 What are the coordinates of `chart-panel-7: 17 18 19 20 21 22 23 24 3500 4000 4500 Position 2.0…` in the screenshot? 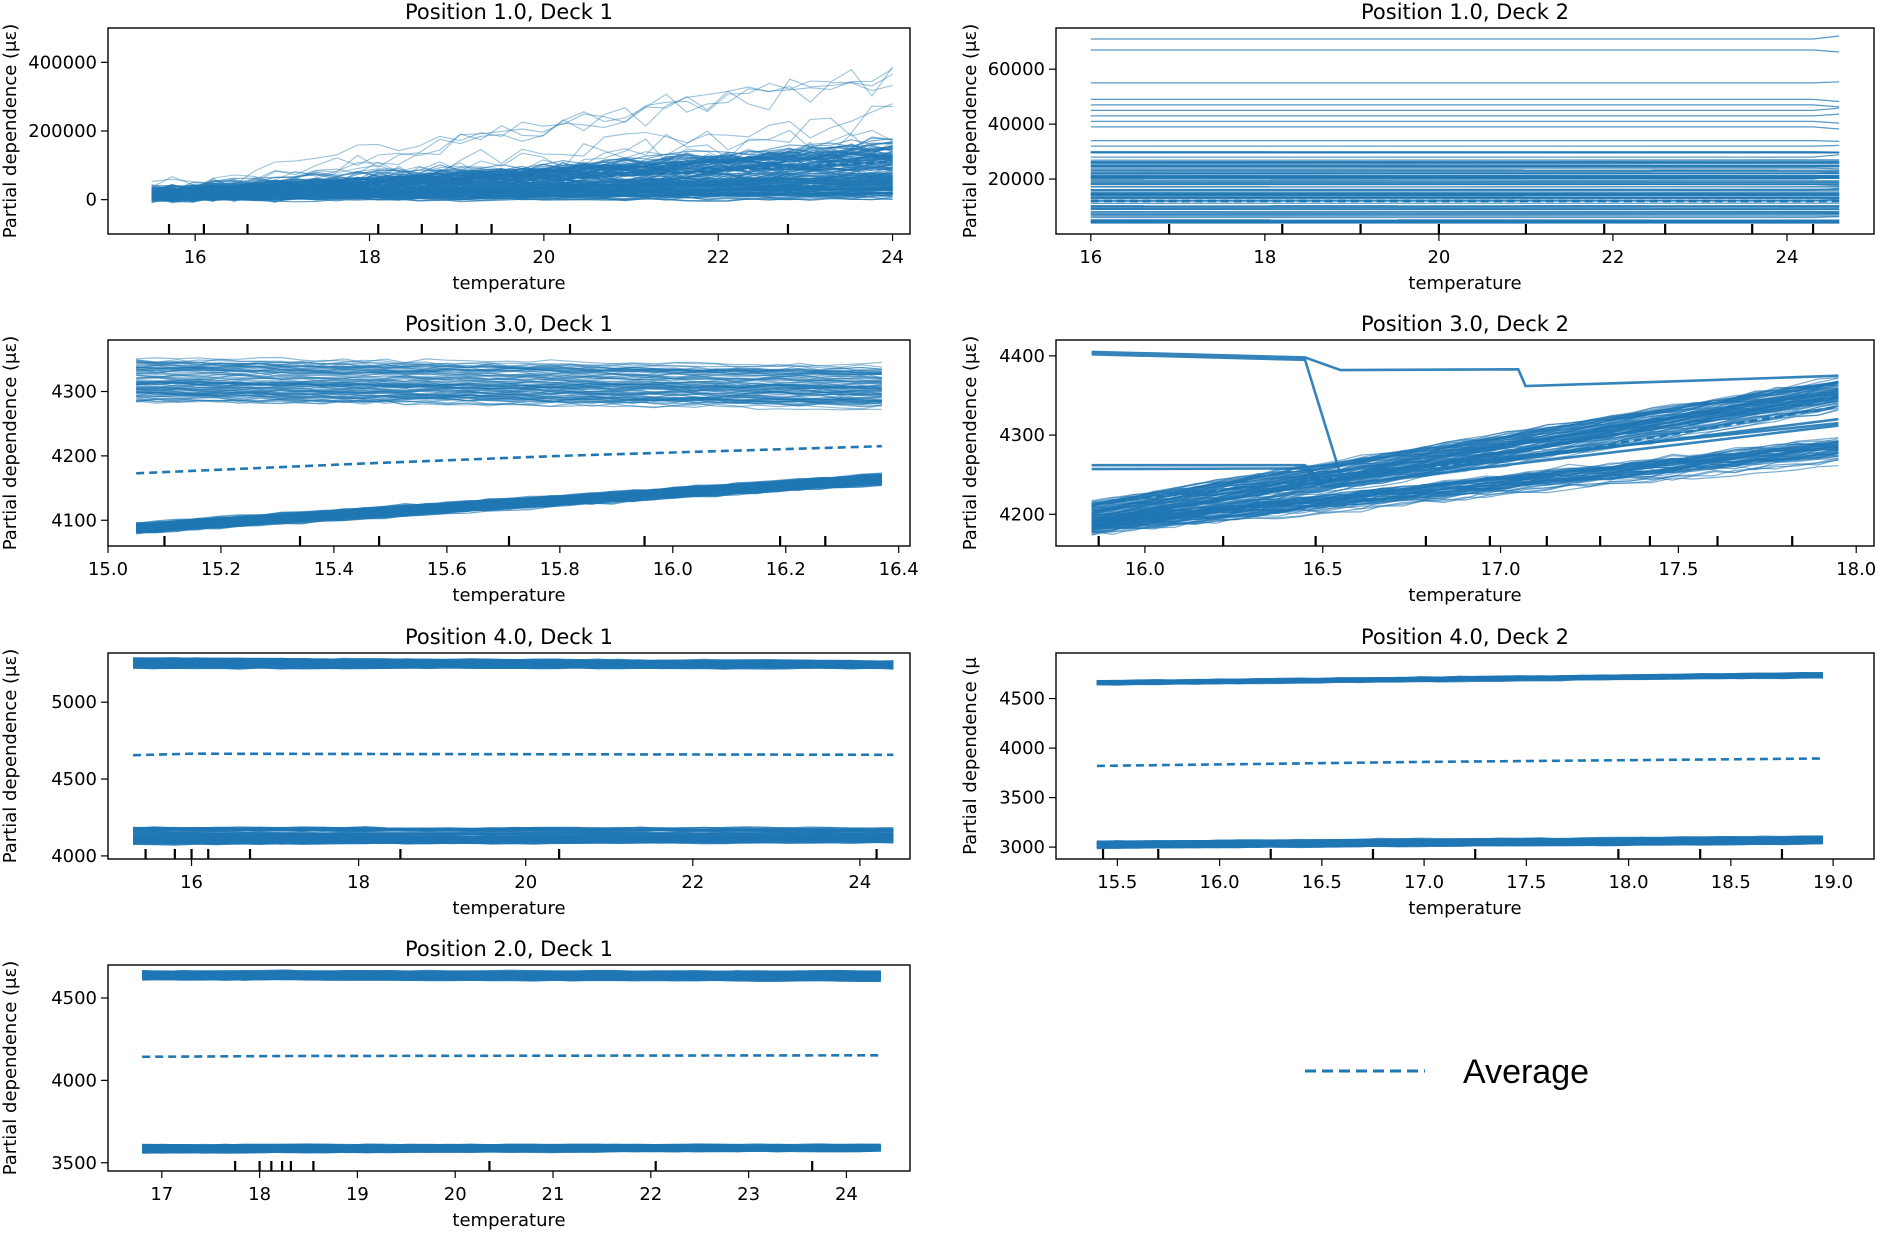 It's located at (455, 1084).